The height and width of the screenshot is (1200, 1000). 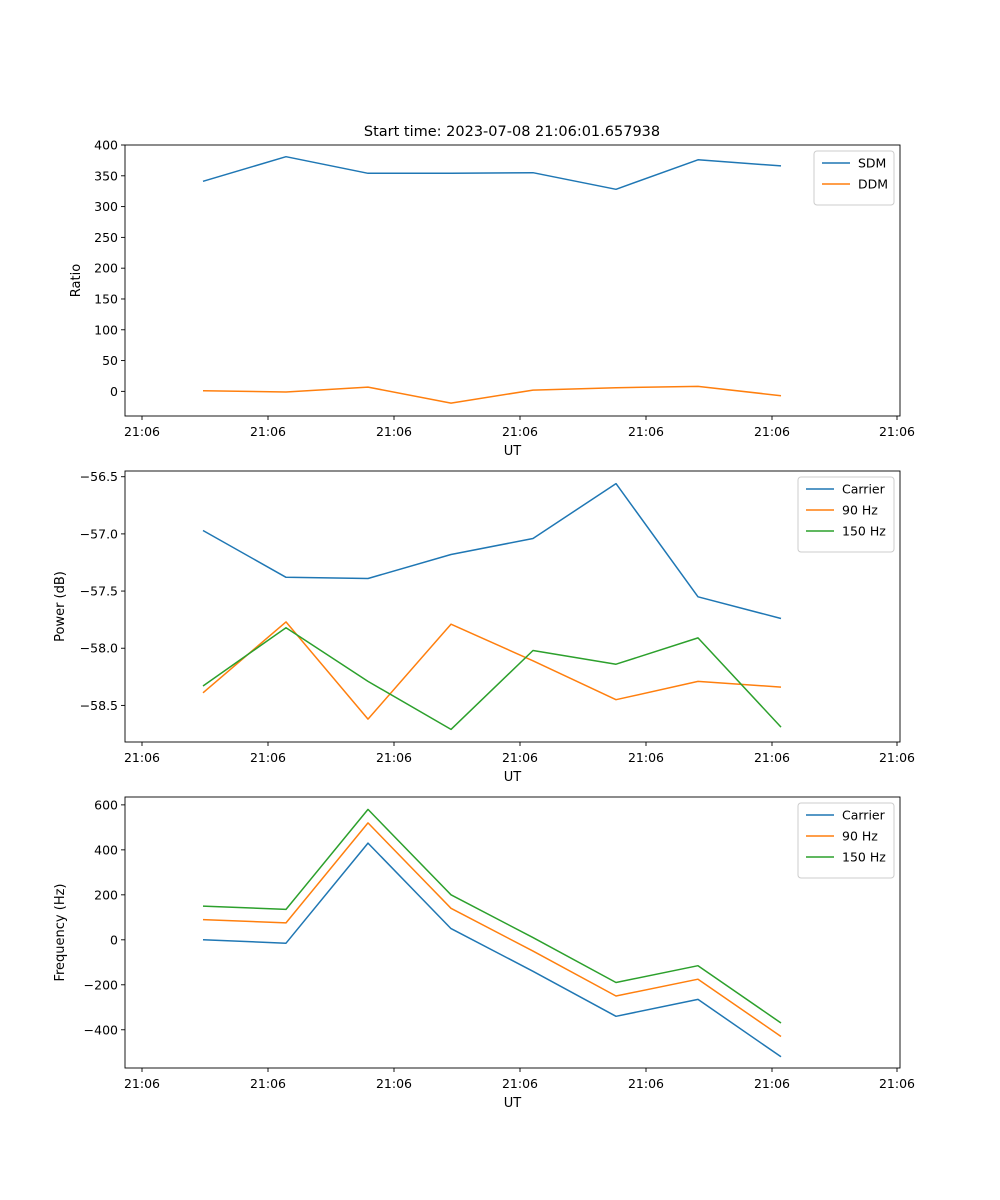 I want to click on y-tick-label: −57.0, so click(x=99, y=533).